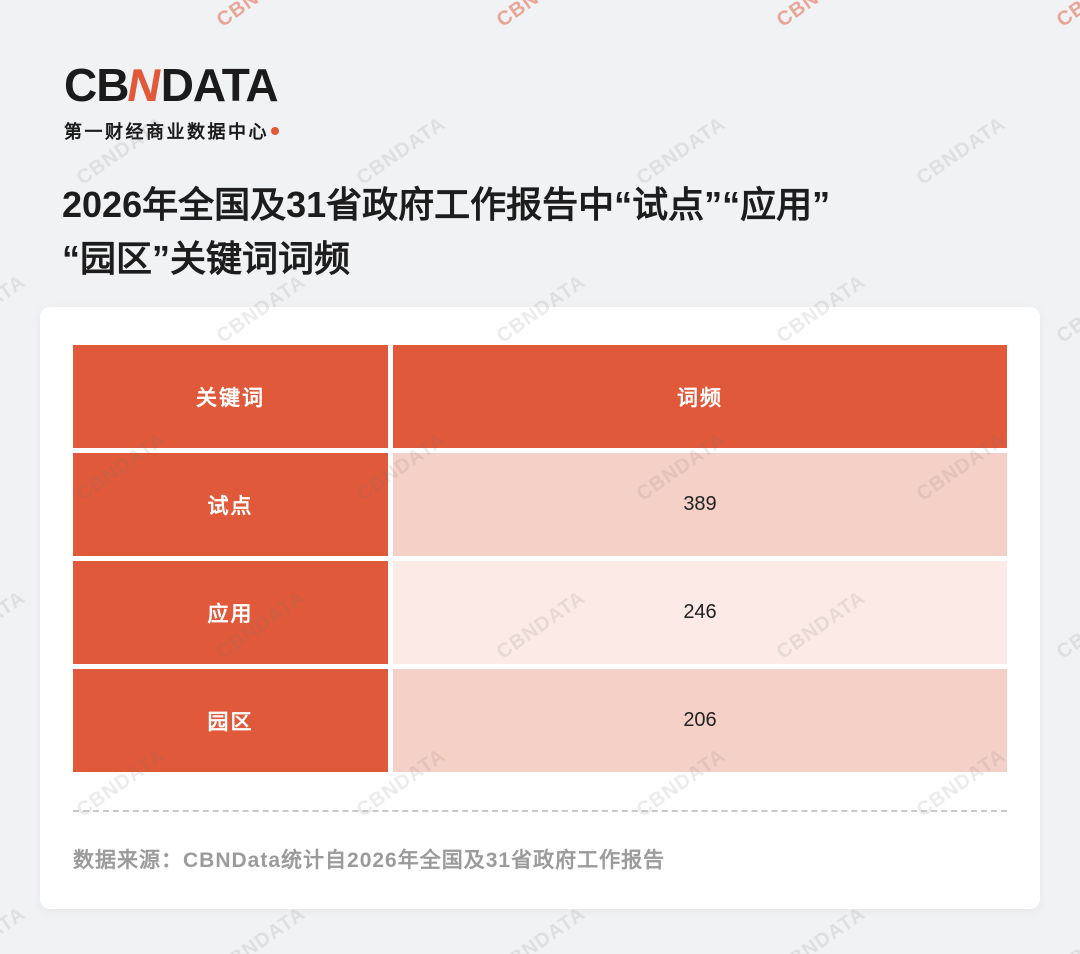 This screenshot has height=954, width=1080. What do you see at coordinates (219, 85) in the screenshot?
I see `logo-text-data: DATA` at bounding box center [219, 85].